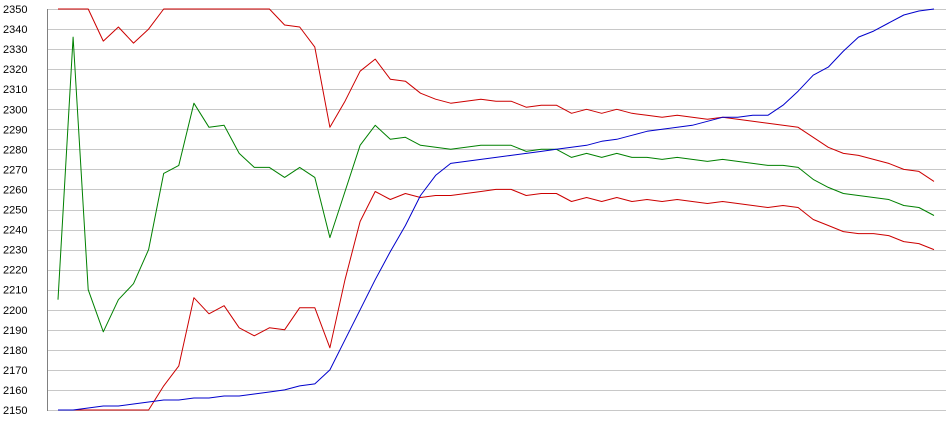 The height and width of the screenshot is (435, 950). Describe the element at coordinates (15, 170) in the screenshot. I see `y-tick-label: 2270` at that location.